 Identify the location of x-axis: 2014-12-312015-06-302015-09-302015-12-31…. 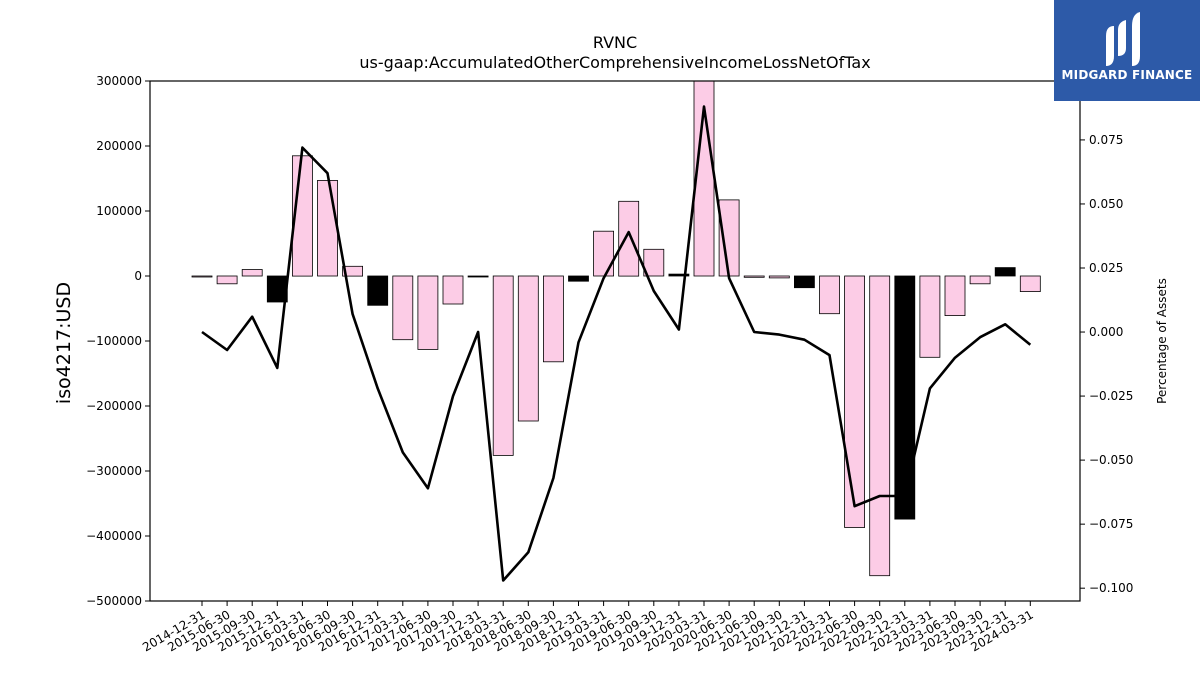
(588, 627).